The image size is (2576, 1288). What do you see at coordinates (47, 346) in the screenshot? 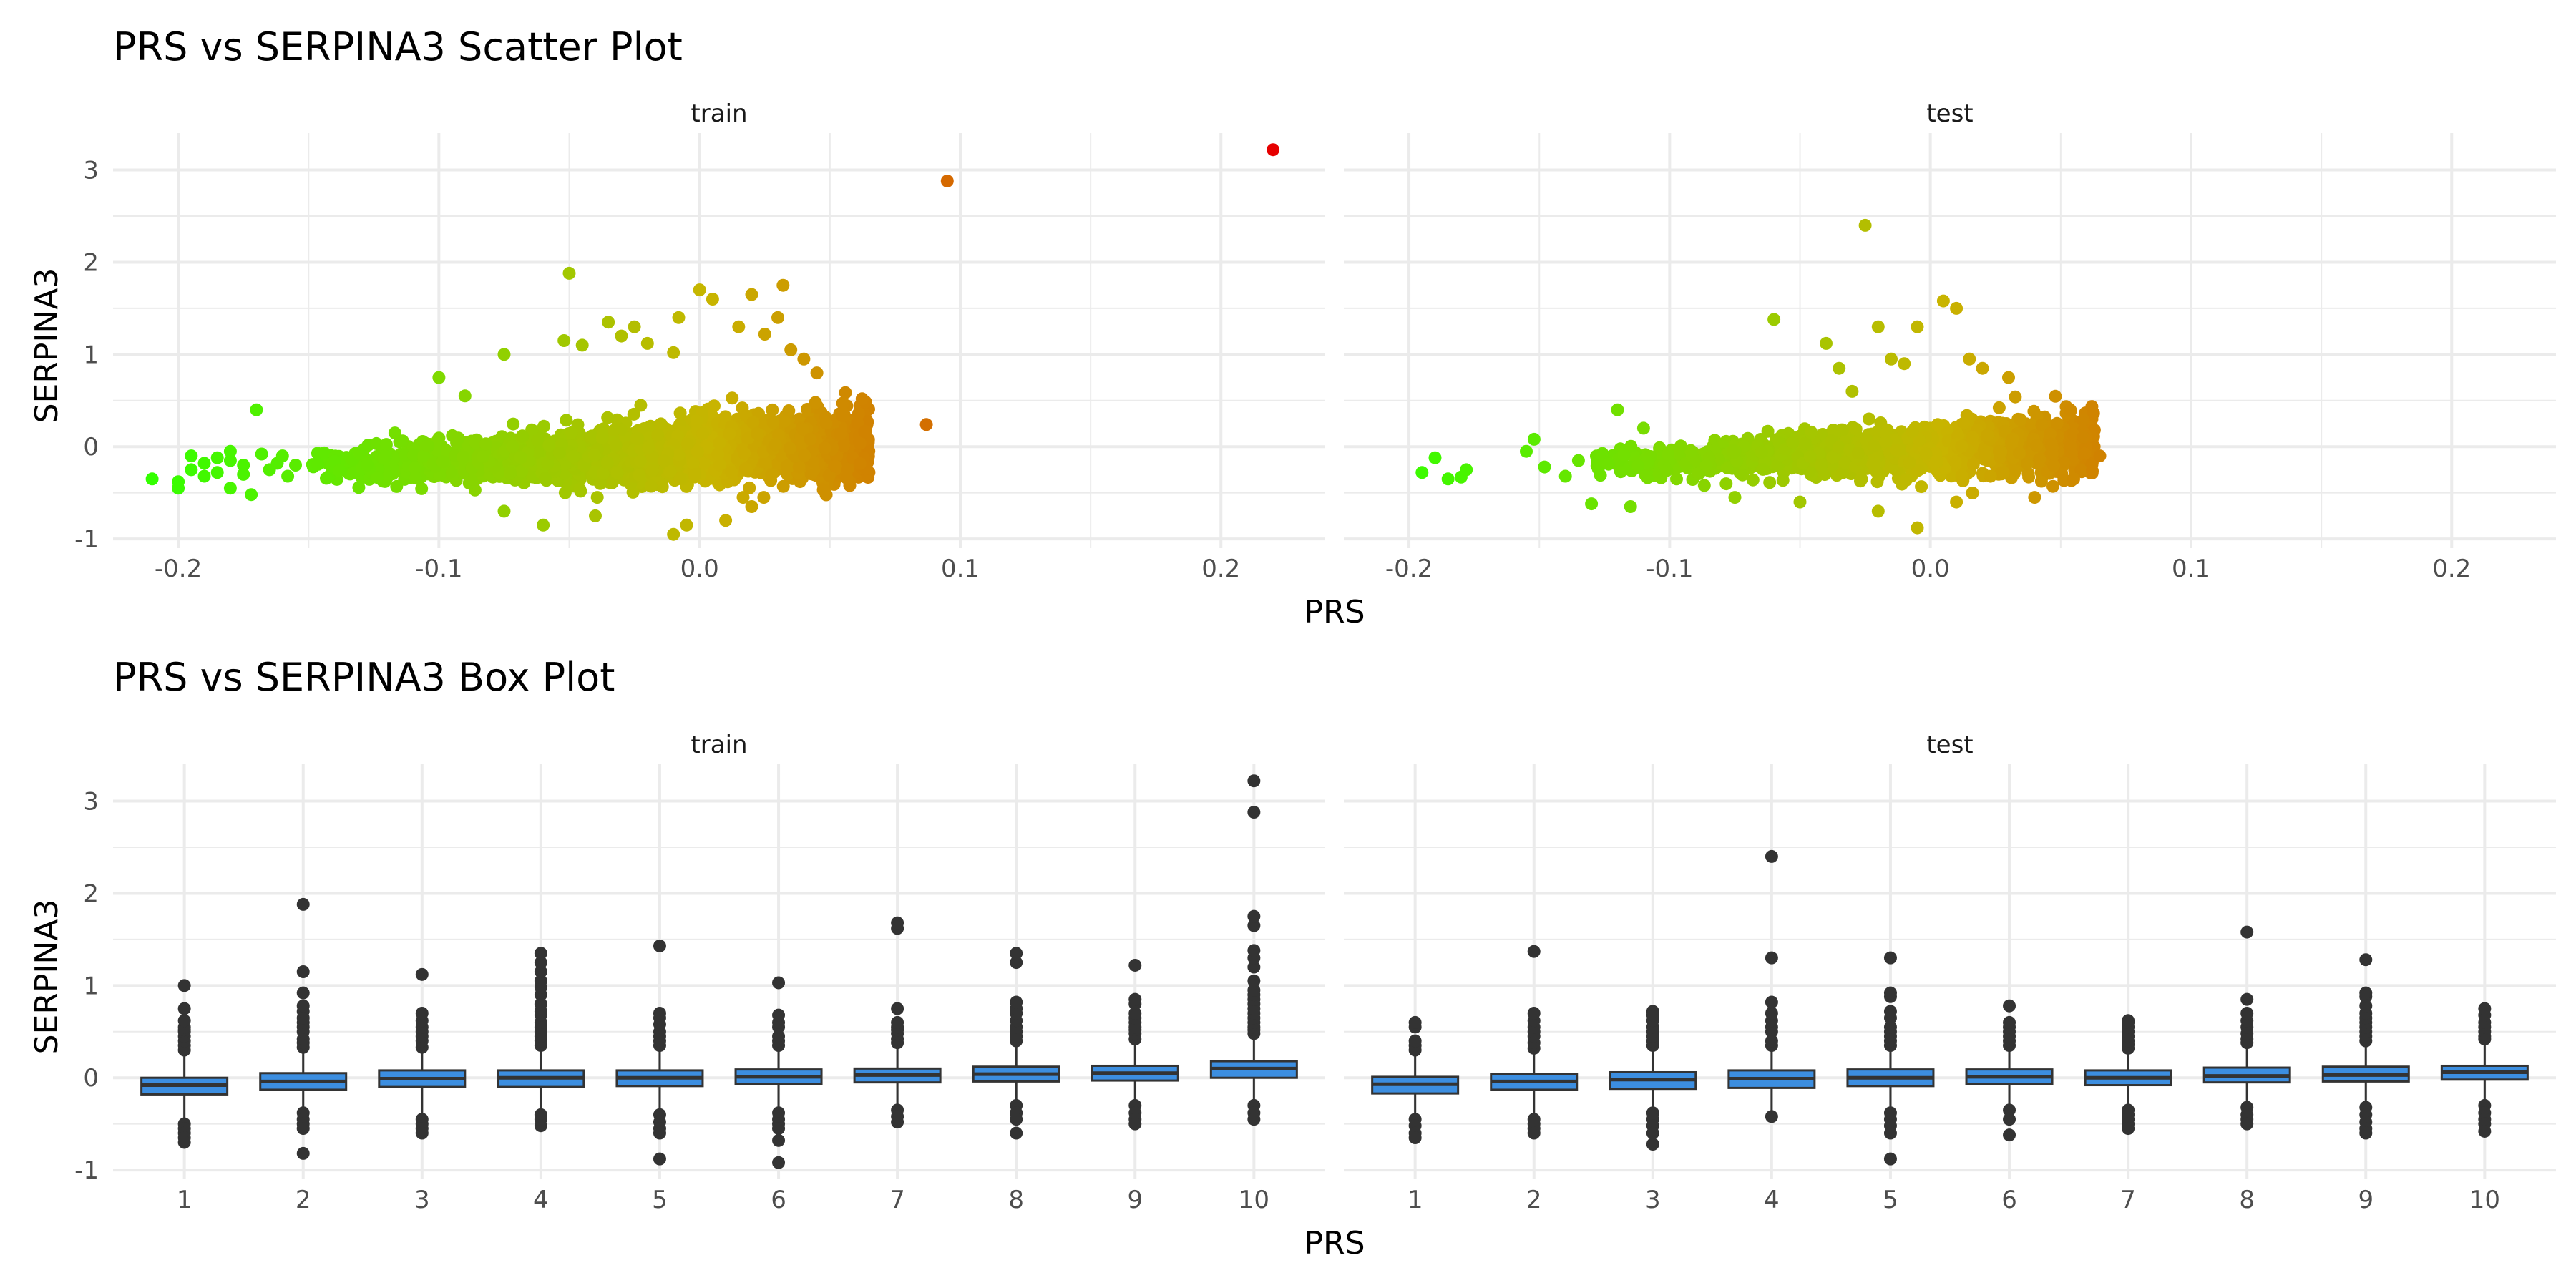
I see `scatter-y-axis-title: SERPINA3` at bounding box center [47, 346].